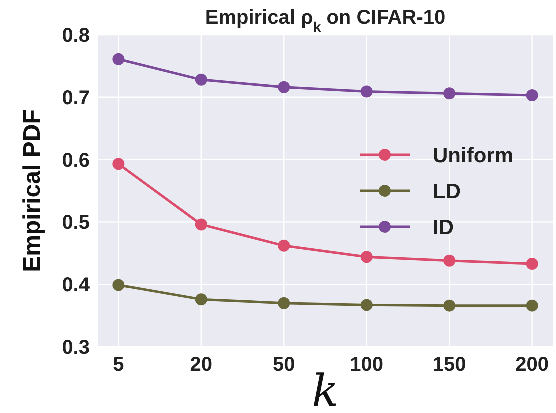 The height and width of the screenshot is (413, 556). Describe the element at coordinates (284, 365) in the screenshot. I see `x-tick-label: 50` at that location.